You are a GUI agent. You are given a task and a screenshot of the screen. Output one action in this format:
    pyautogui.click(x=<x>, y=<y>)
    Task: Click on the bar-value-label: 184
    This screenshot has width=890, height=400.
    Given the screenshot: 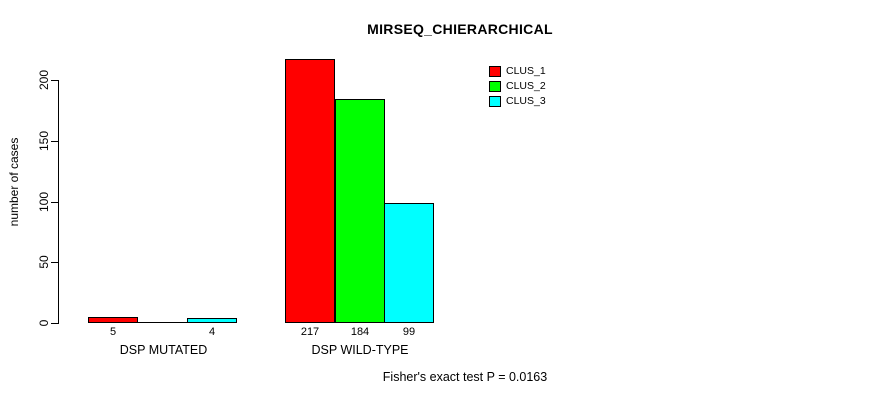 What is the action you would take?
    pyautogui.click(x=360, y=332)
    